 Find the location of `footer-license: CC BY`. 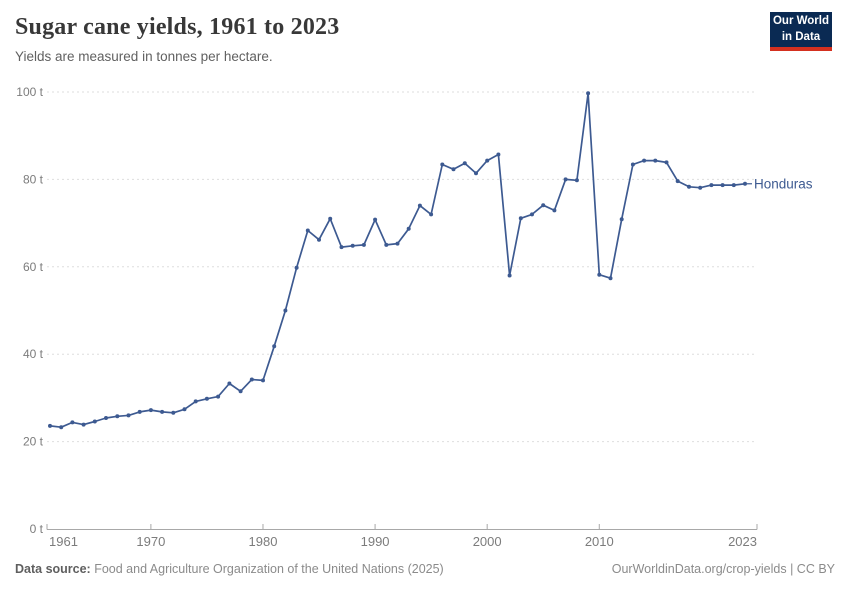

footer-license: CC BY is located at coordinates (815, 569).